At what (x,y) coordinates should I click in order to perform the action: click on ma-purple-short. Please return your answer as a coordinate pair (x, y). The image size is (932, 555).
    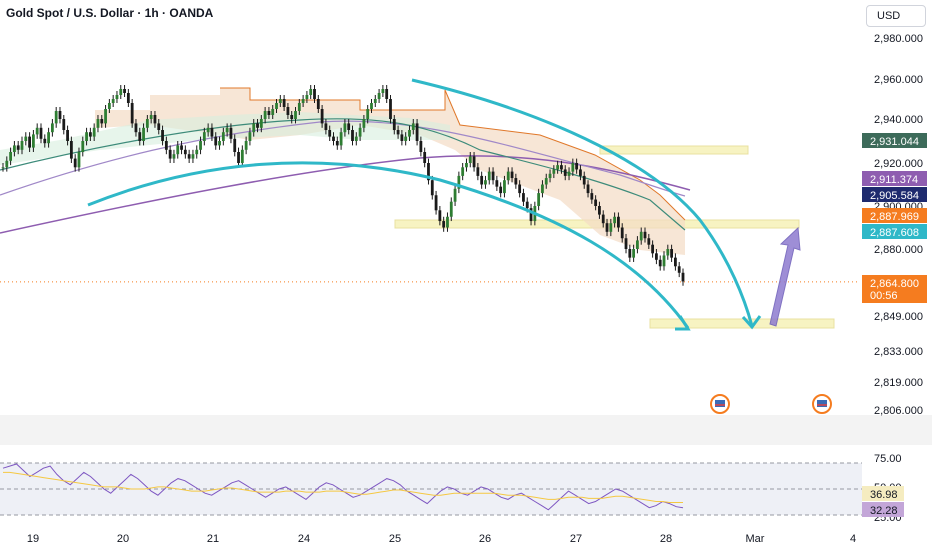
    Looking at the image, I should click on (343, 158).